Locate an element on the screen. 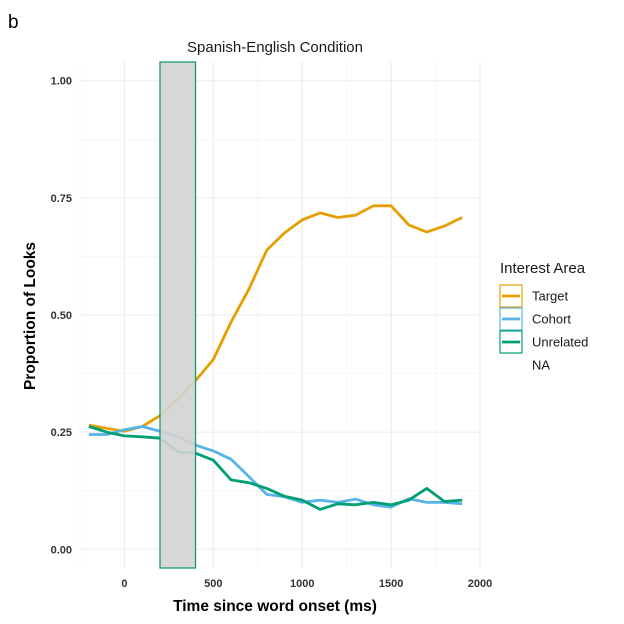 Image resolution: width=624 pixels, height=624 pixels. y-axis-title: Proportion of Looks is located at coordinates (30, 316).